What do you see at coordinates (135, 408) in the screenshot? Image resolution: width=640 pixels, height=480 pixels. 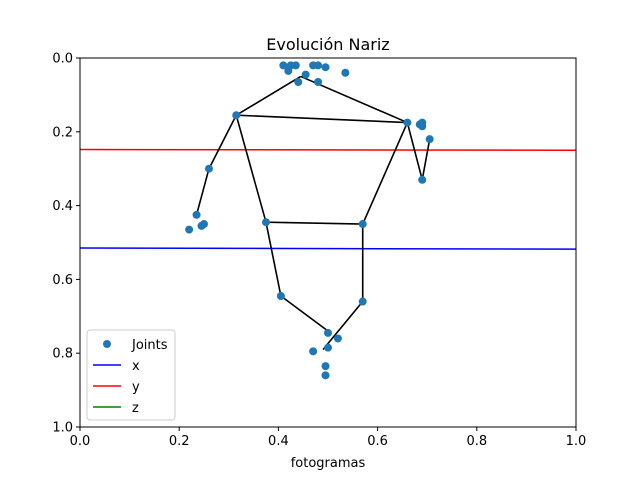 I see `legend-z-label: z` at bounding box center [135, 408].